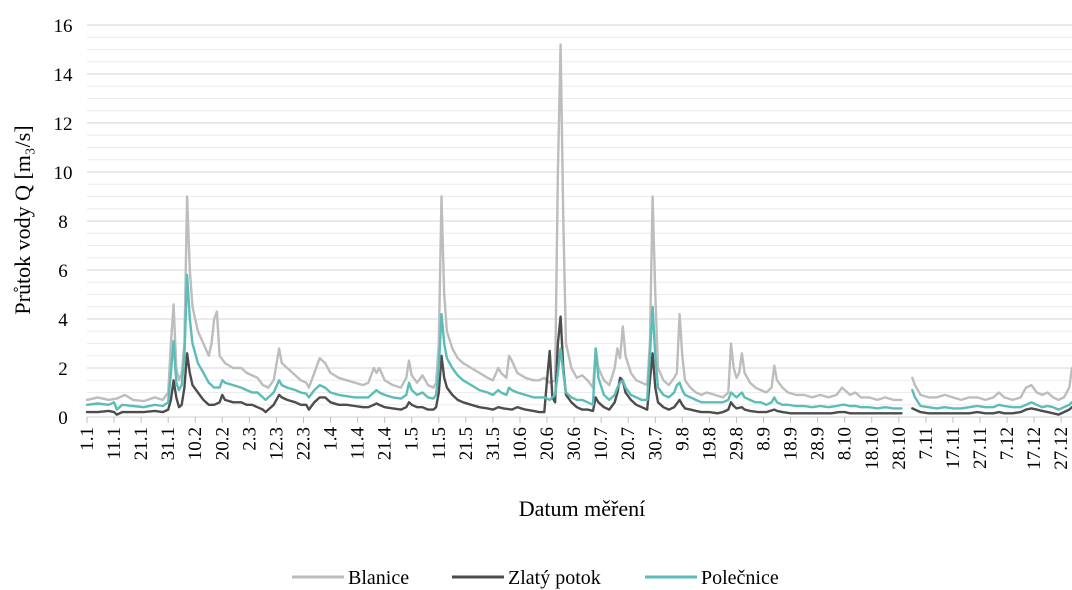 The image size is (1072, 590). I want to click on x-tick-label: 28.9, so click(818, 443).